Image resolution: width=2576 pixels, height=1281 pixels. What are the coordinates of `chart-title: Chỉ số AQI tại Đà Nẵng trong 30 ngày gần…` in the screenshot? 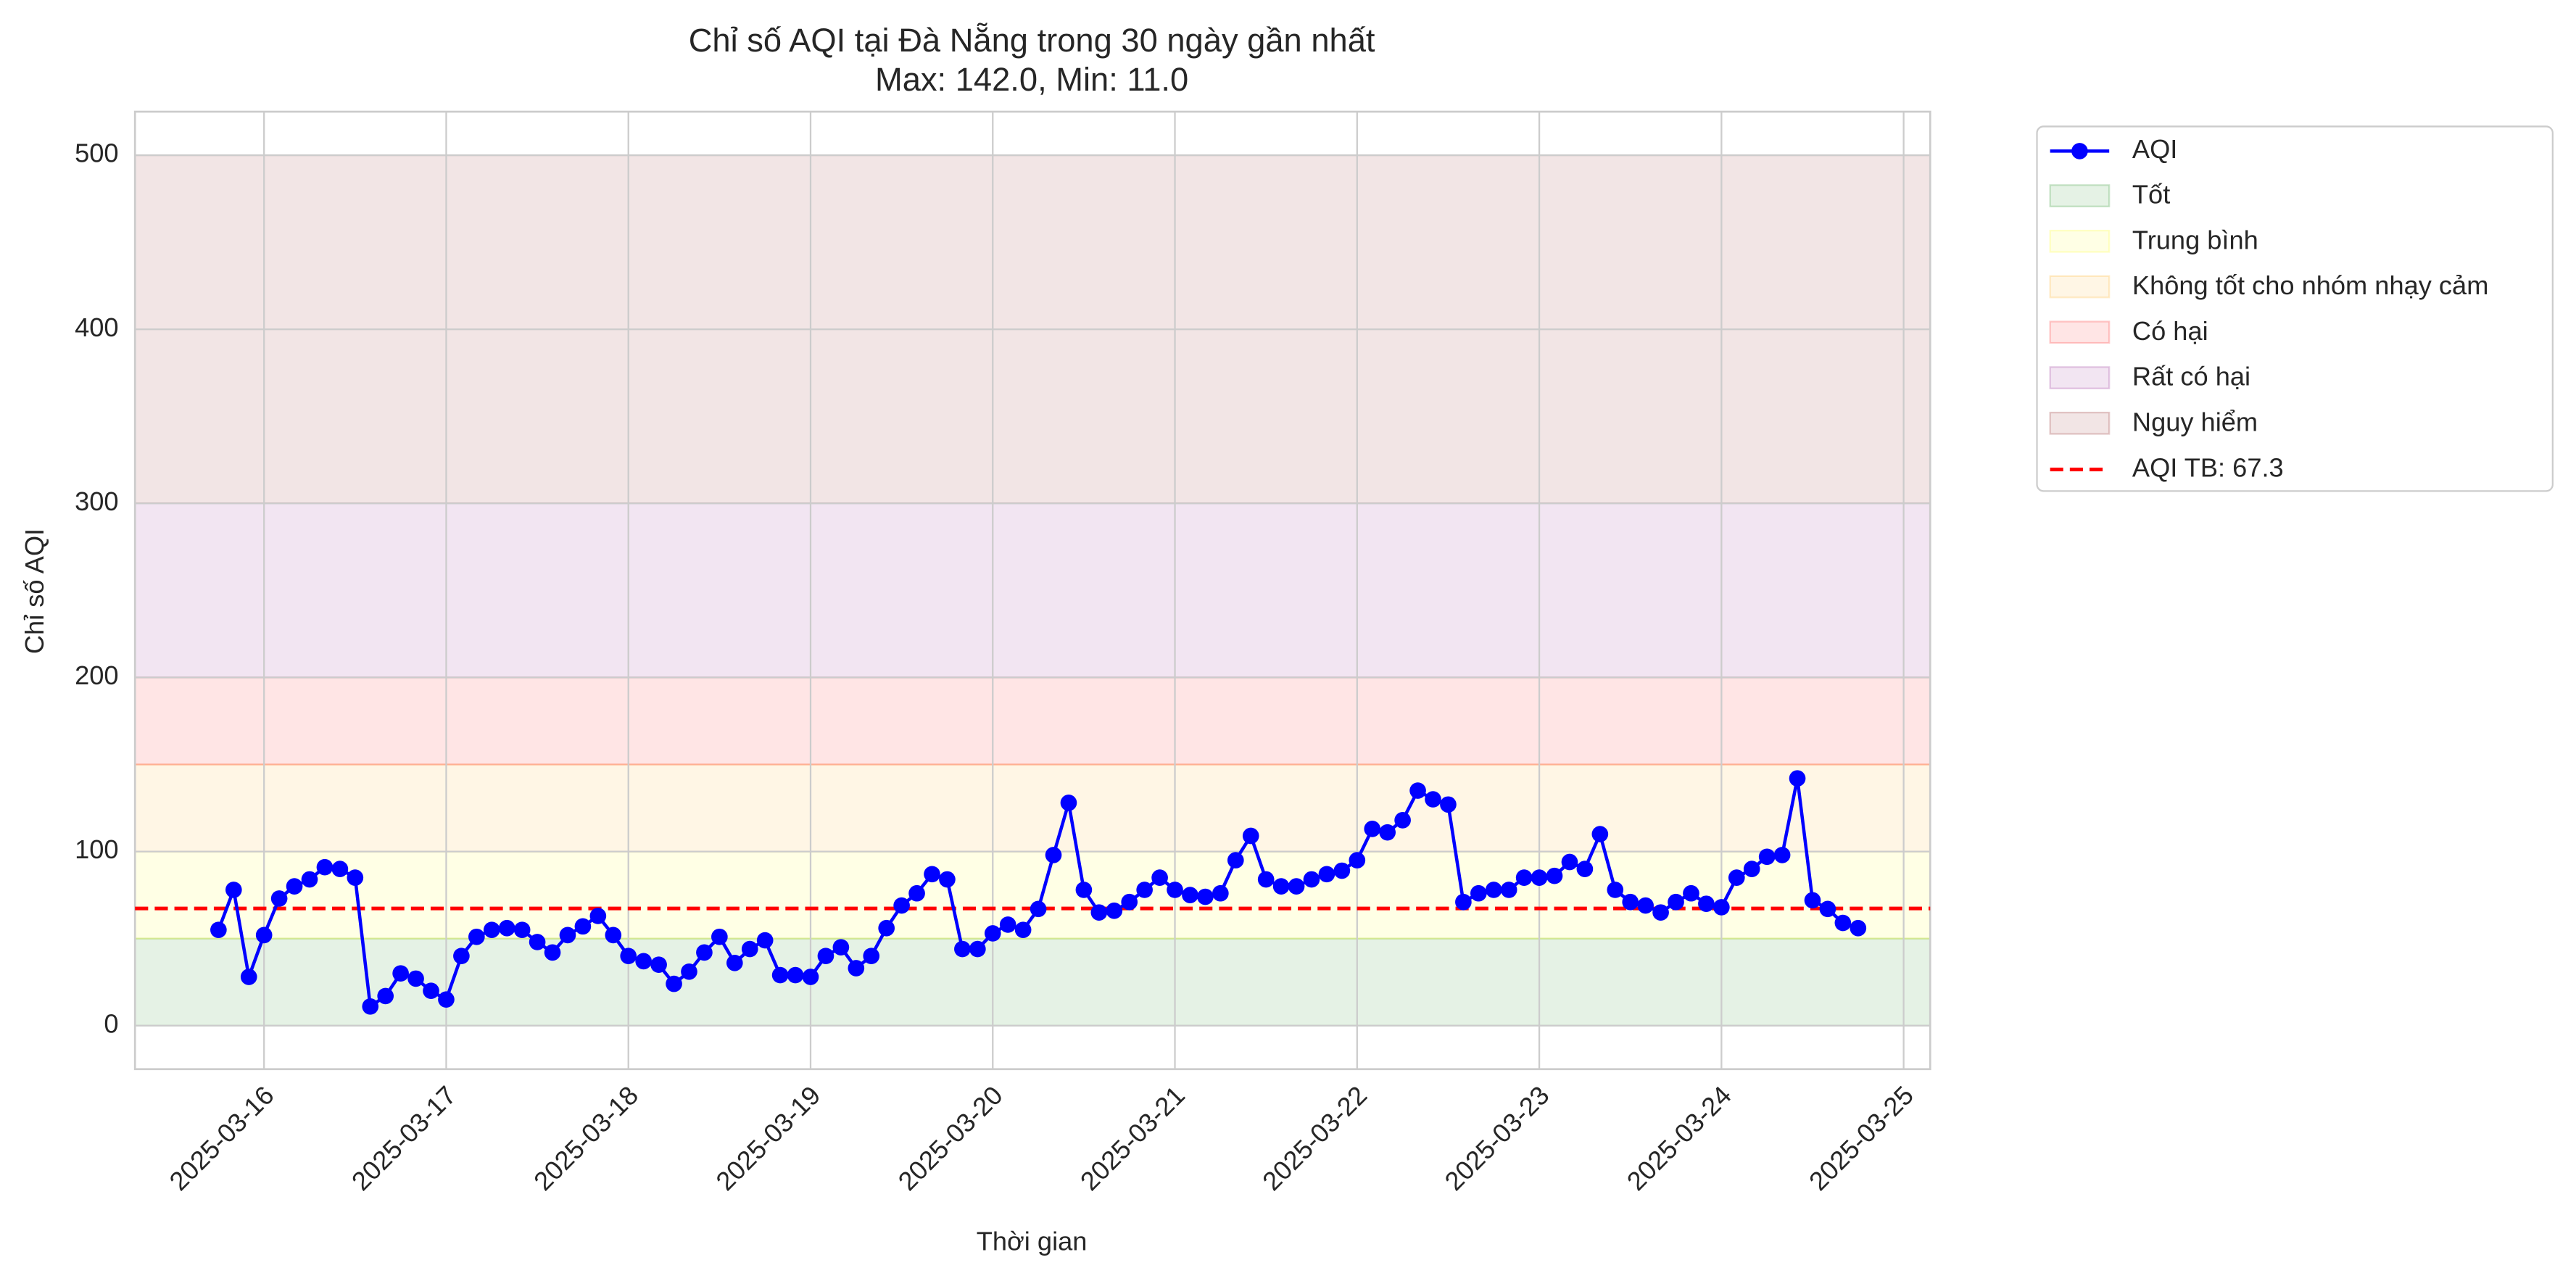 It's located at (1032, 40).